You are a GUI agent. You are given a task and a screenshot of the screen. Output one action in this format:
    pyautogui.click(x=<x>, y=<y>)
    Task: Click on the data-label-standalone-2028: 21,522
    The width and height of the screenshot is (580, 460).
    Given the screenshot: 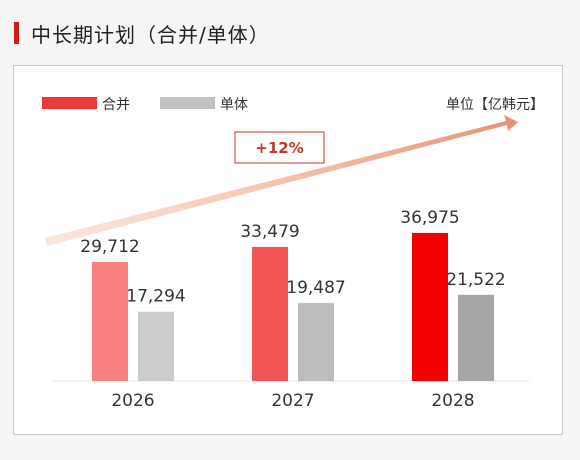 What is the action you would take?
    pyautogui.click(x=475, y=280)
    